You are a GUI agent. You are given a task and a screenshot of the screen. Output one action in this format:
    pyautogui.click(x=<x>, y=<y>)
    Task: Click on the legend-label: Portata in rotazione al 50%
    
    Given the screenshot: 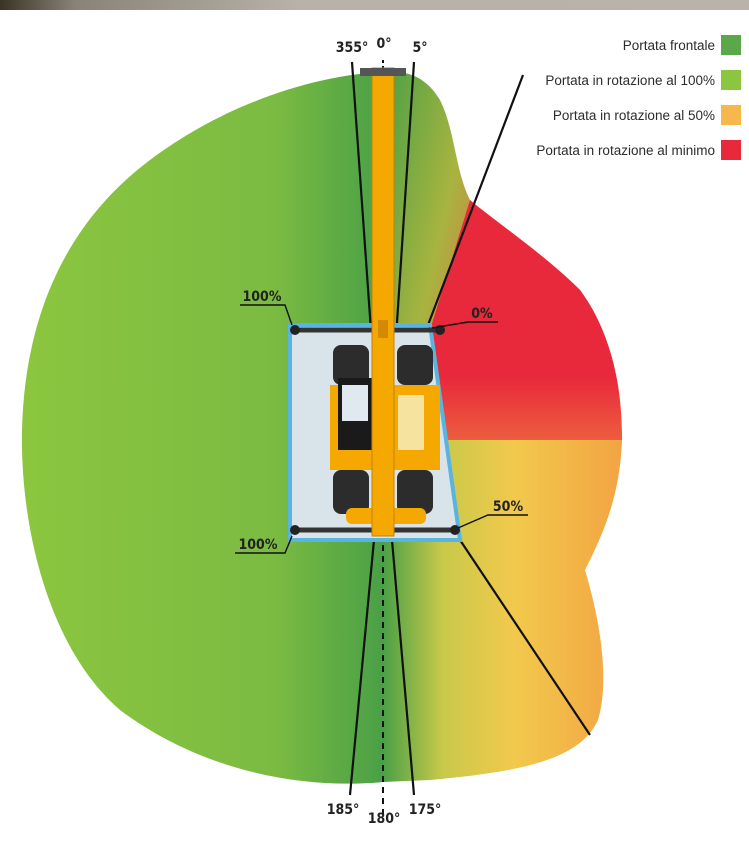 What is the action you would take?
    pyautogui.click(x=633, y=115)
    